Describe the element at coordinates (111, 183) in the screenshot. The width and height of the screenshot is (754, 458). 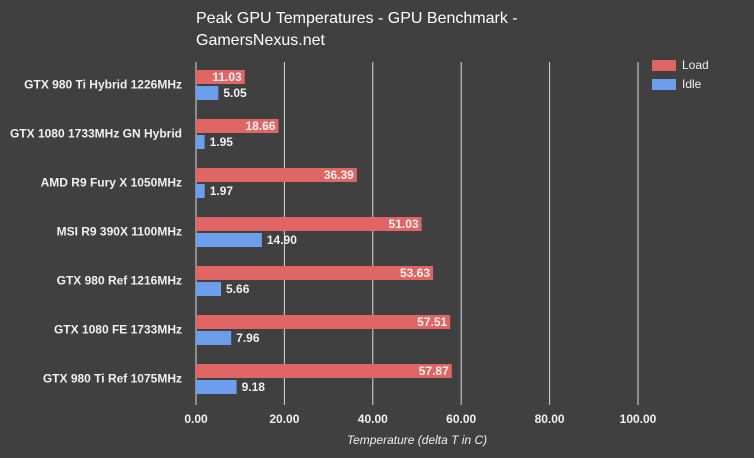
I see `y-tick-label: AMD R9 Fury X 1050MHz` at that location.